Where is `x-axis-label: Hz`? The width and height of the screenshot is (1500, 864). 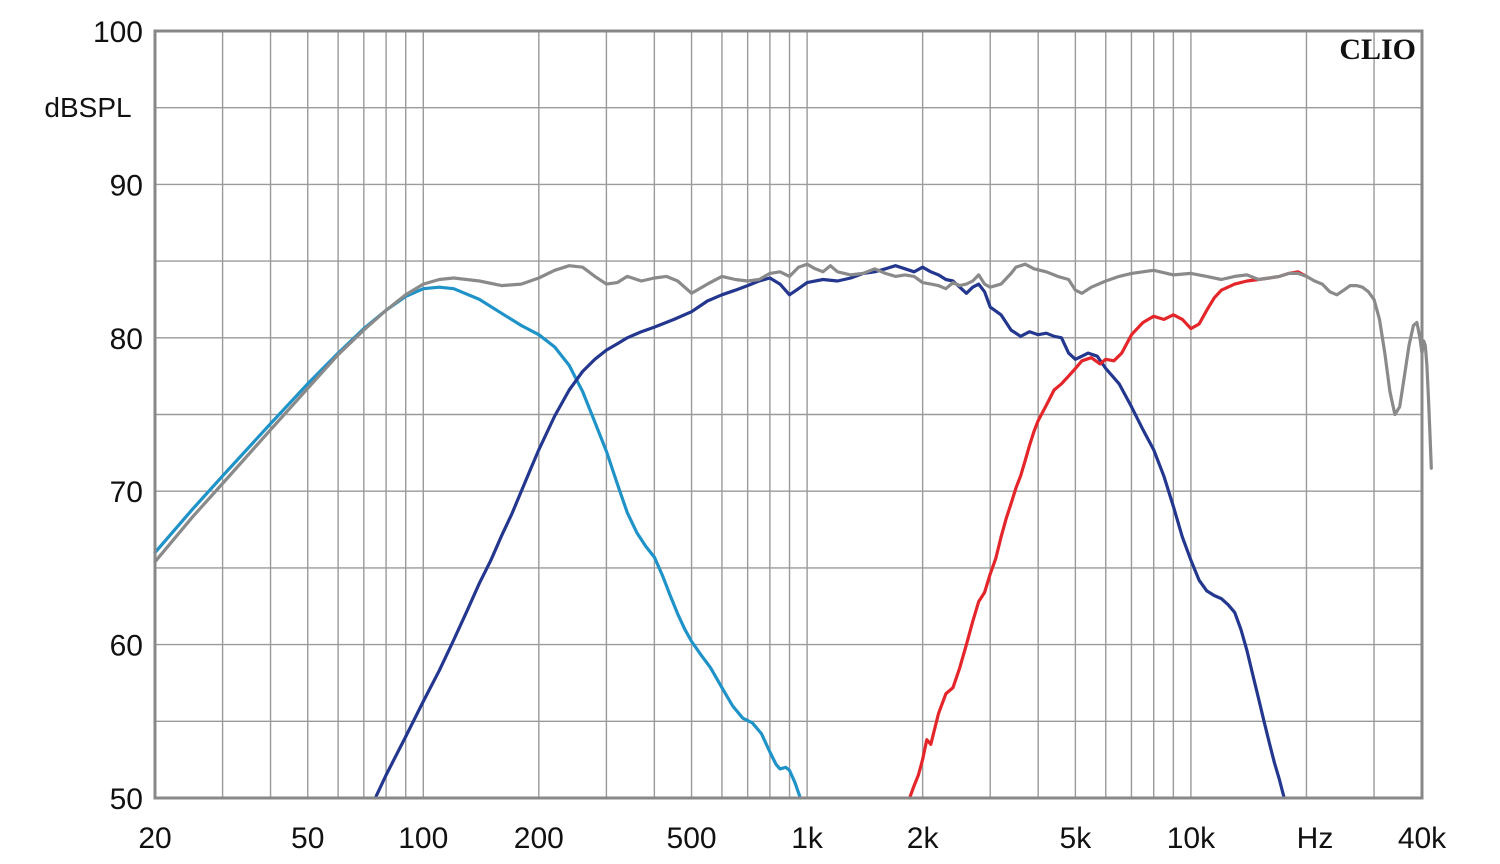 x-axis-label: Hz is located at coordinates (1315, 838).